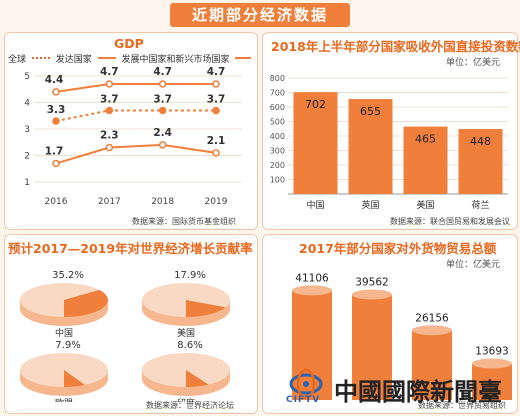  Describe the element at coordinates (130, 248) in the screenshot. I see `contrib-title: 预计2017—2019年对世界经济增长贡献率` at that location.